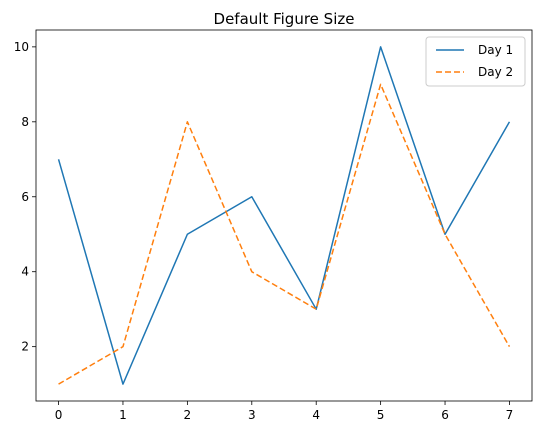  What do you see at coordinates (59, 415) in the screenshot?
I see `x-tick-label: 0` at bounding box center [59, 415].